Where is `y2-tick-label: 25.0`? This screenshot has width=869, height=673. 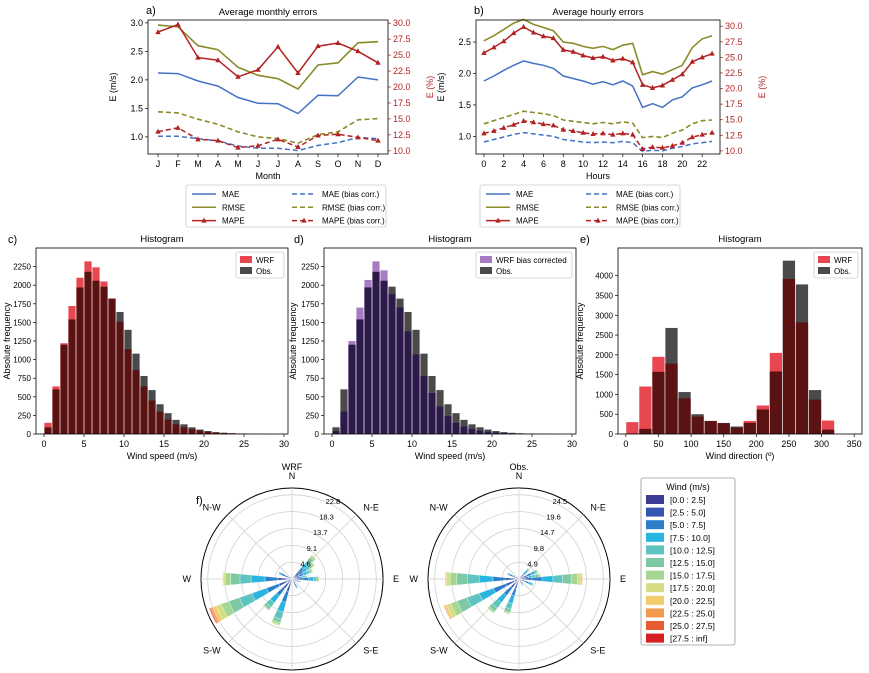 y2-tick-label: 25.0 is located at coordinates (734, 57).